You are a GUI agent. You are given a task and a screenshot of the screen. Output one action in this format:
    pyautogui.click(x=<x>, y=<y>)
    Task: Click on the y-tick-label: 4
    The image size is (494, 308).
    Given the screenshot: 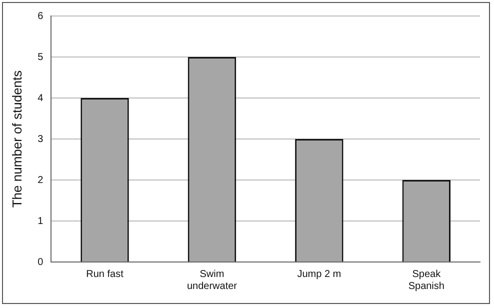 What is the action you would take?
    pyautogui.click(x=41, y=98)
    